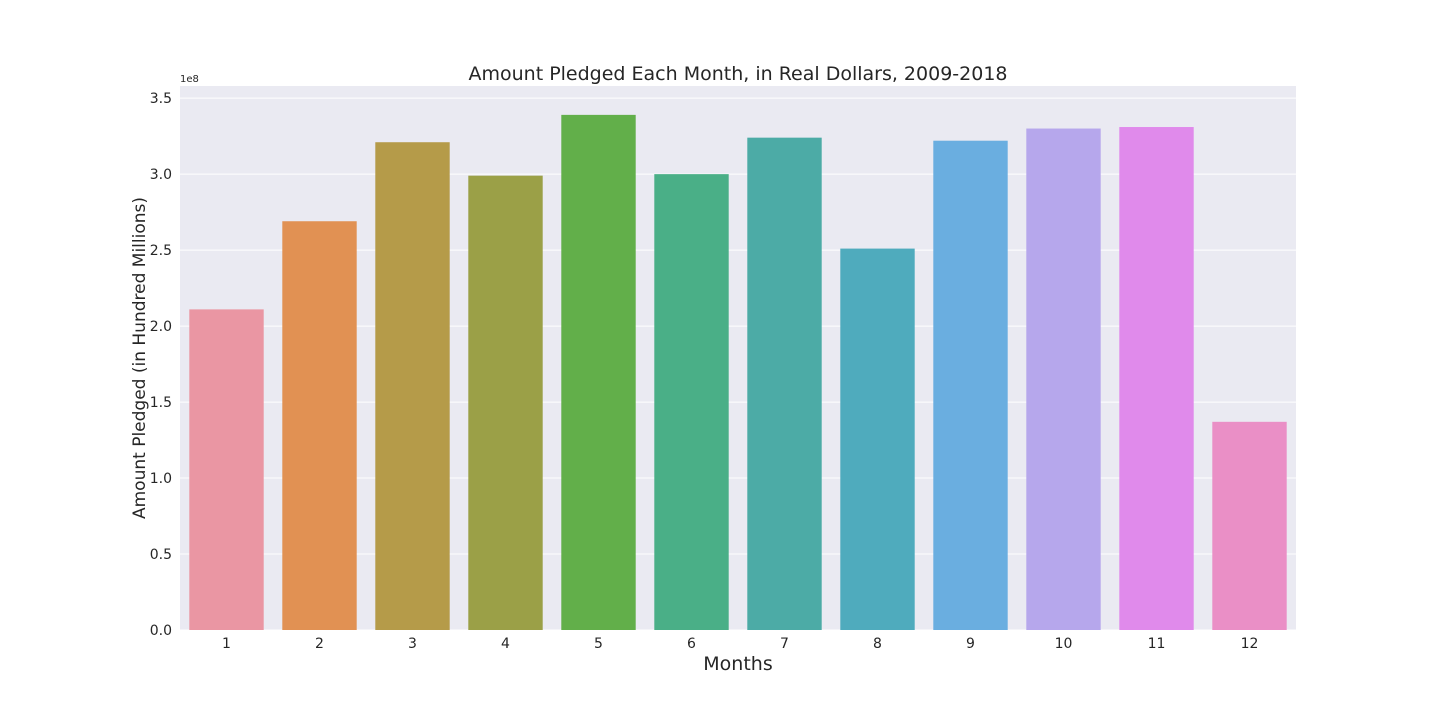 This screenshot has height=720, width=1440. I want to click on x-tick-label: 9, so click(970, 644).